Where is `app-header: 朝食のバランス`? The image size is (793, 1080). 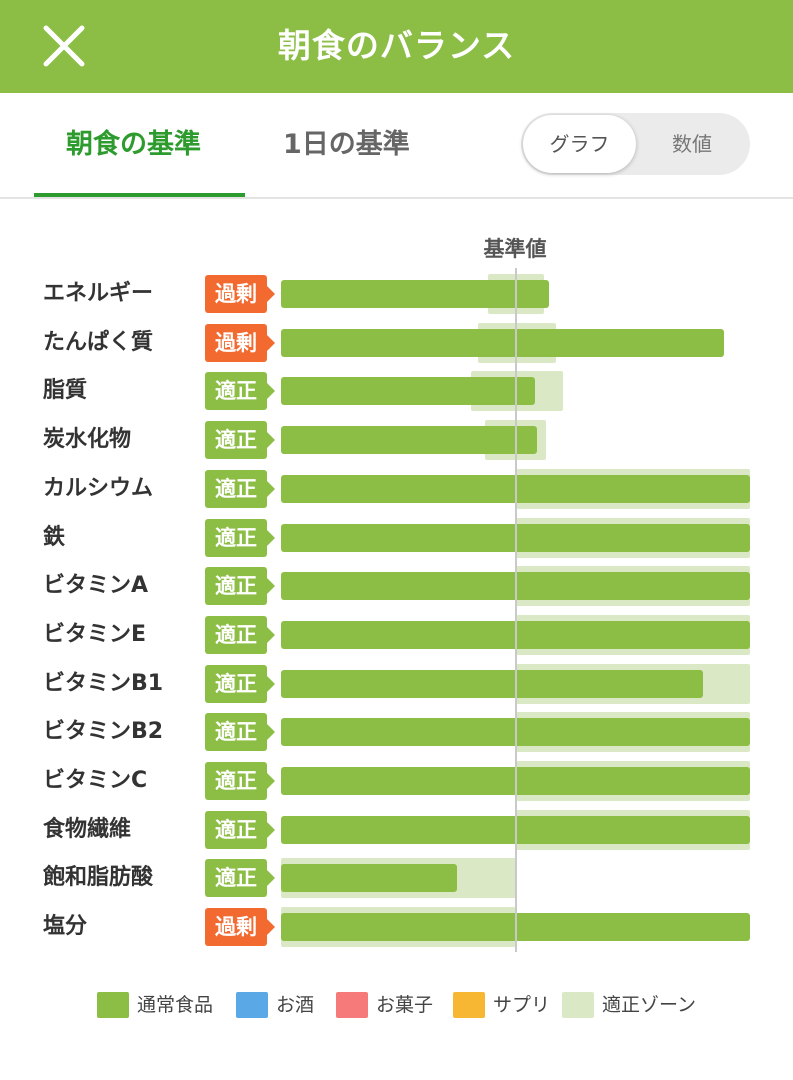 app-header: 朝食のバランス is located at coordinates (396, 46).